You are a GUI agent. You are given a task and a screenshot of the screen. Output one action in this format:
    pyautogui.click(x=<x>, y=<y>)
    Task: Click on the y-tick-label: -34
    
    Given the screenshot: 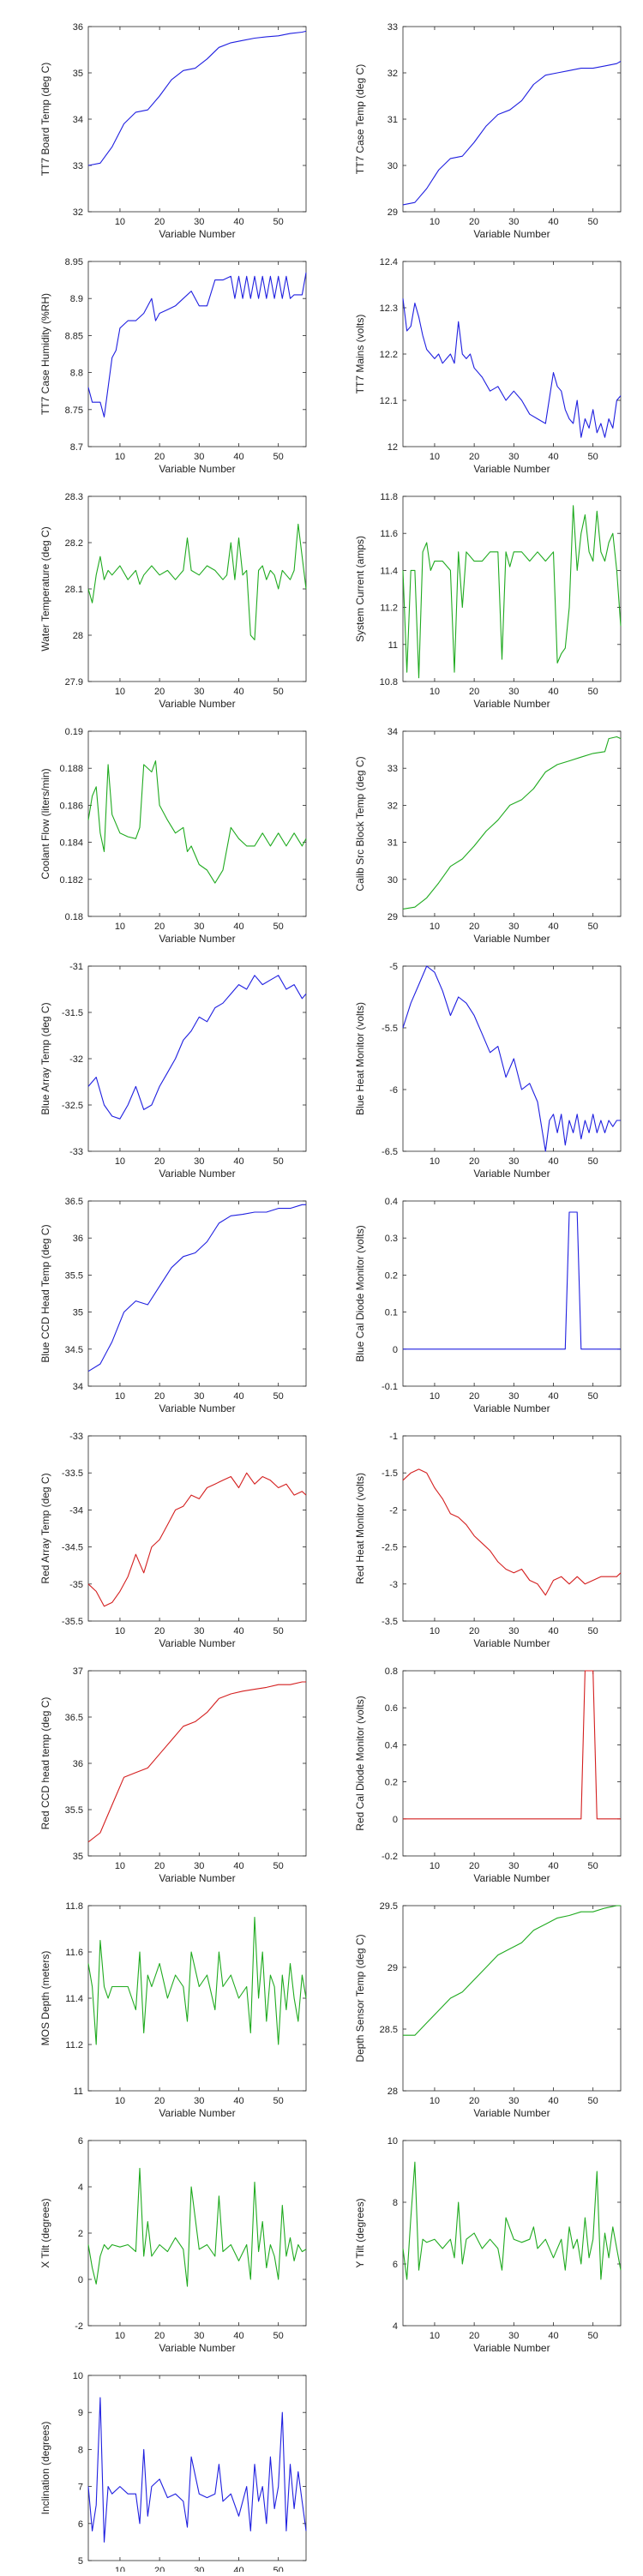 What is the action you would take?
    pyautogui.click(x=76, y=1510)
    